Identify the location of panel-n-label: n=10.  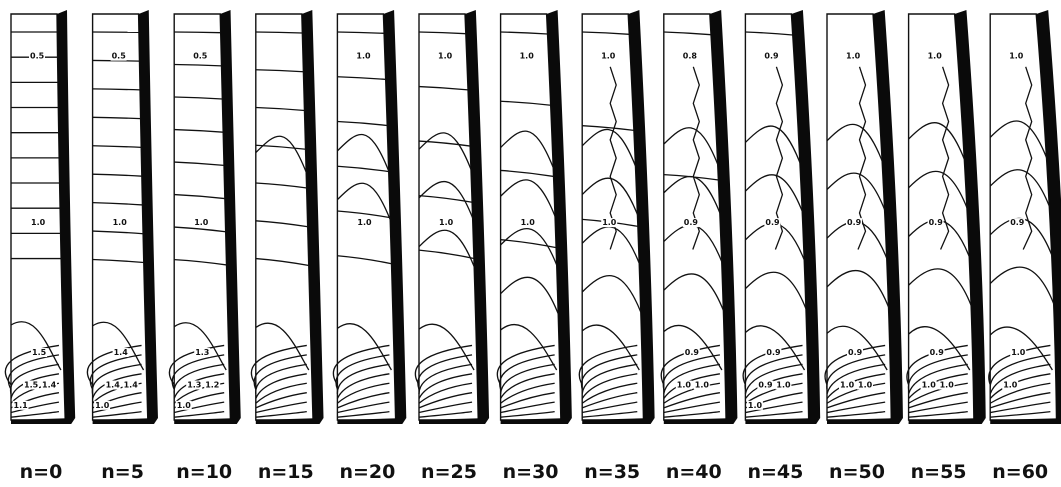
(204, 472).